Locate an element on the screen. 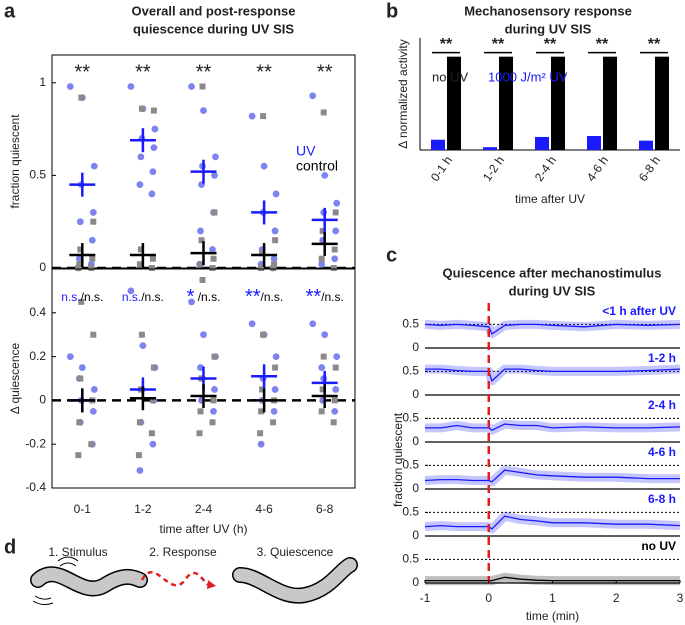 The height and width of the screenshot is (625, 685). y-axis-label: Δ normalized activity is located at coordinates (403, 93).